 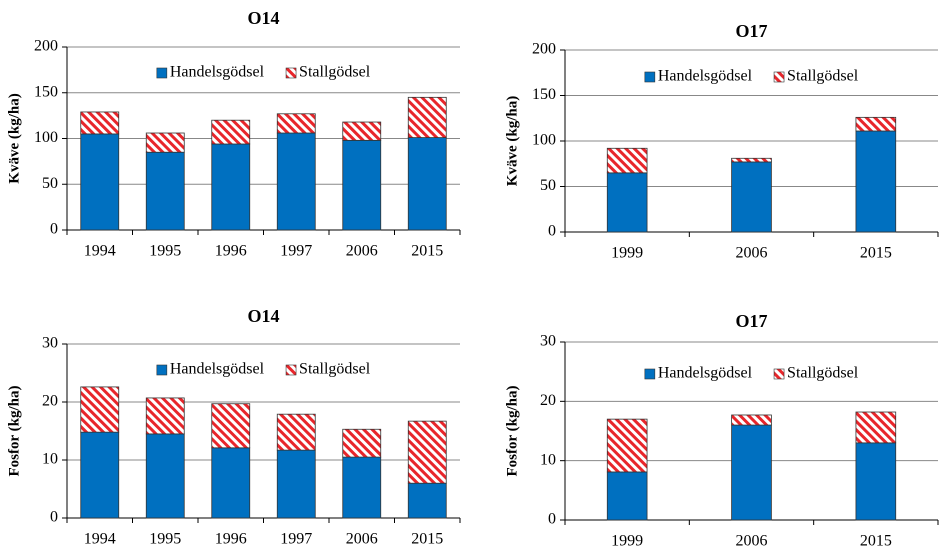 I want to click on y-tick-label: 10, so click(x=548, y=459).